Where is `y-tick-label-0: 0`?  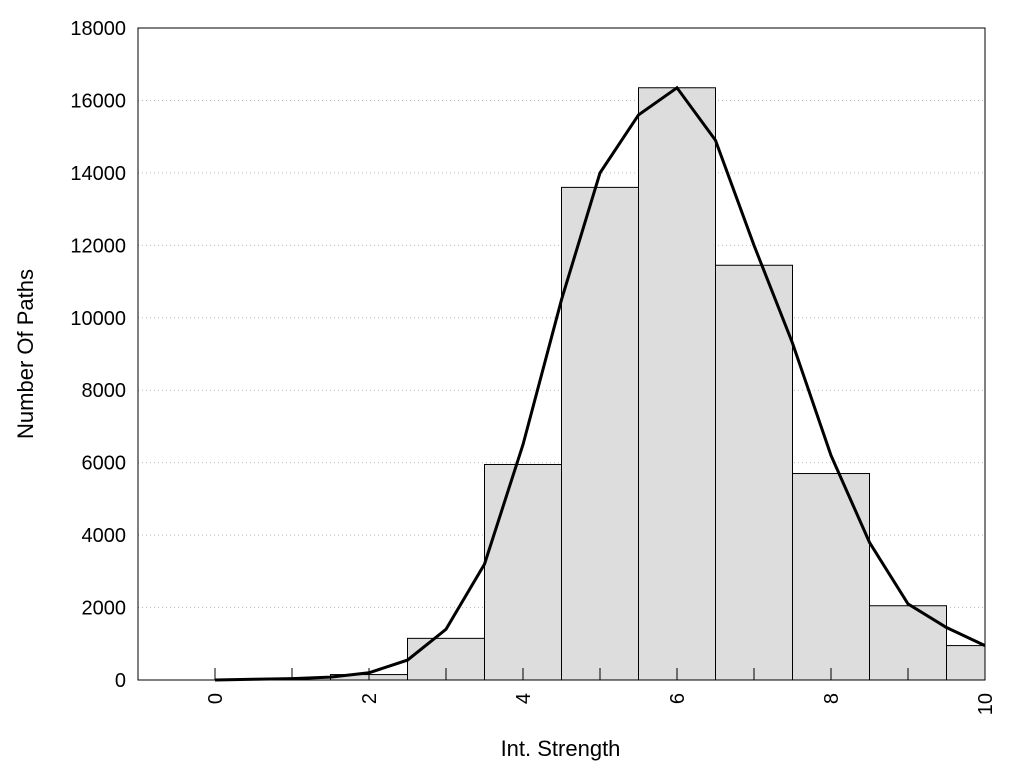
y-tick-label-0: 0 is located at coordinates (120, 681).